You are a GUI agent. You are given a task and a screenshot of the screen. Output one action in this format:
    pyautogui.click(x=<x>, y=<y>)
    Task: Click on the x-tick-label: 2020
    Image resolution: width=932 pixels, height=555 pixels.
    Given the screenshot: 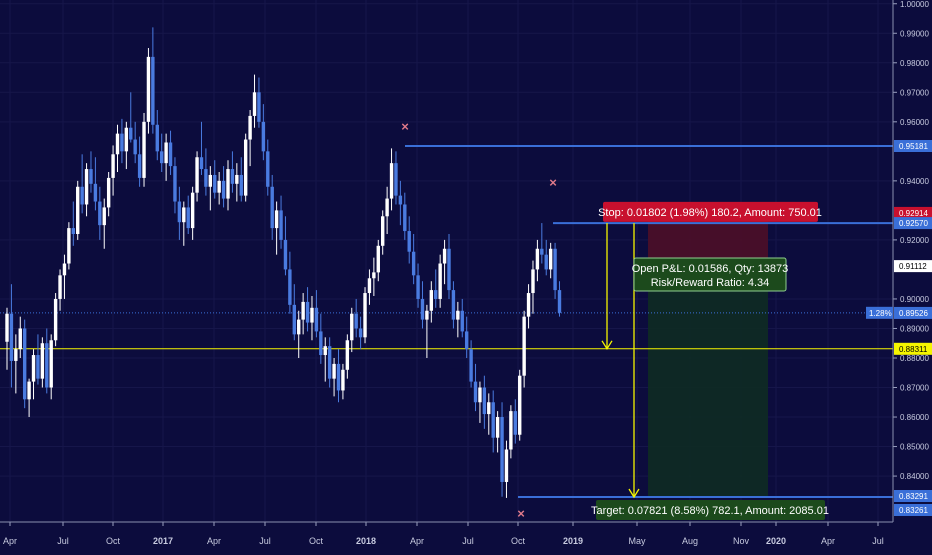 What is the action you would take?
    pyautogui.click(x=776, y=541)
    